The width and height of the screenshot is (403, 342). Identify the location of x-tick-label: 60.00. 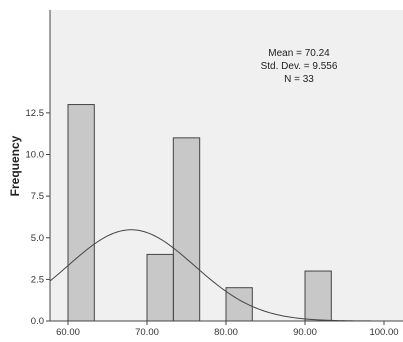
(68, 332).